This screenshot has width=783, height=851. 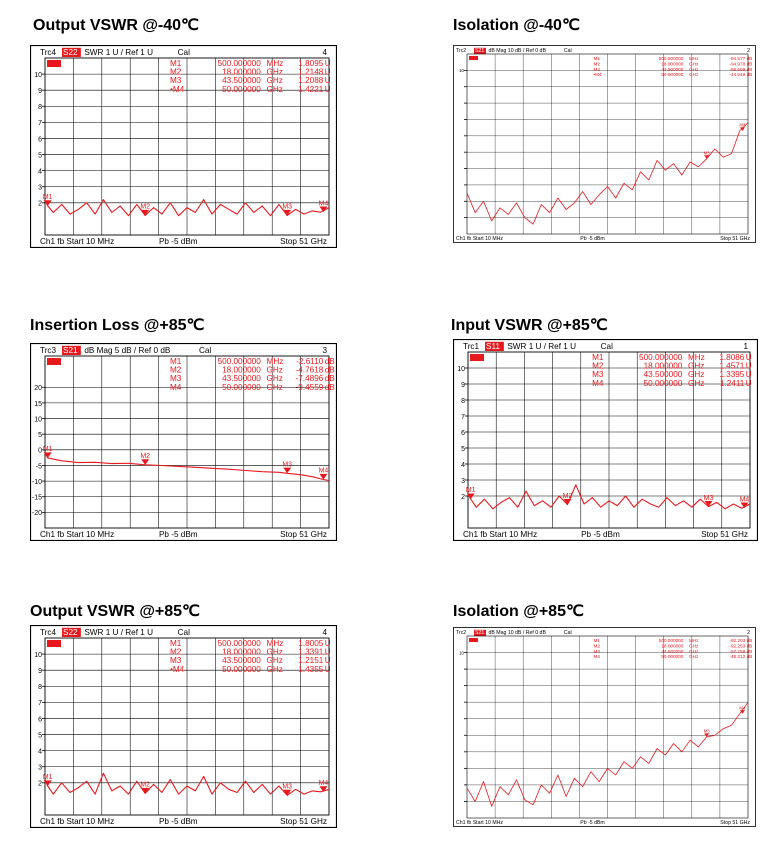 What do you see at coordinates (463, 465) in the screenshot?
I see `y-tick-label: 4` at bounding box center [463, 465].